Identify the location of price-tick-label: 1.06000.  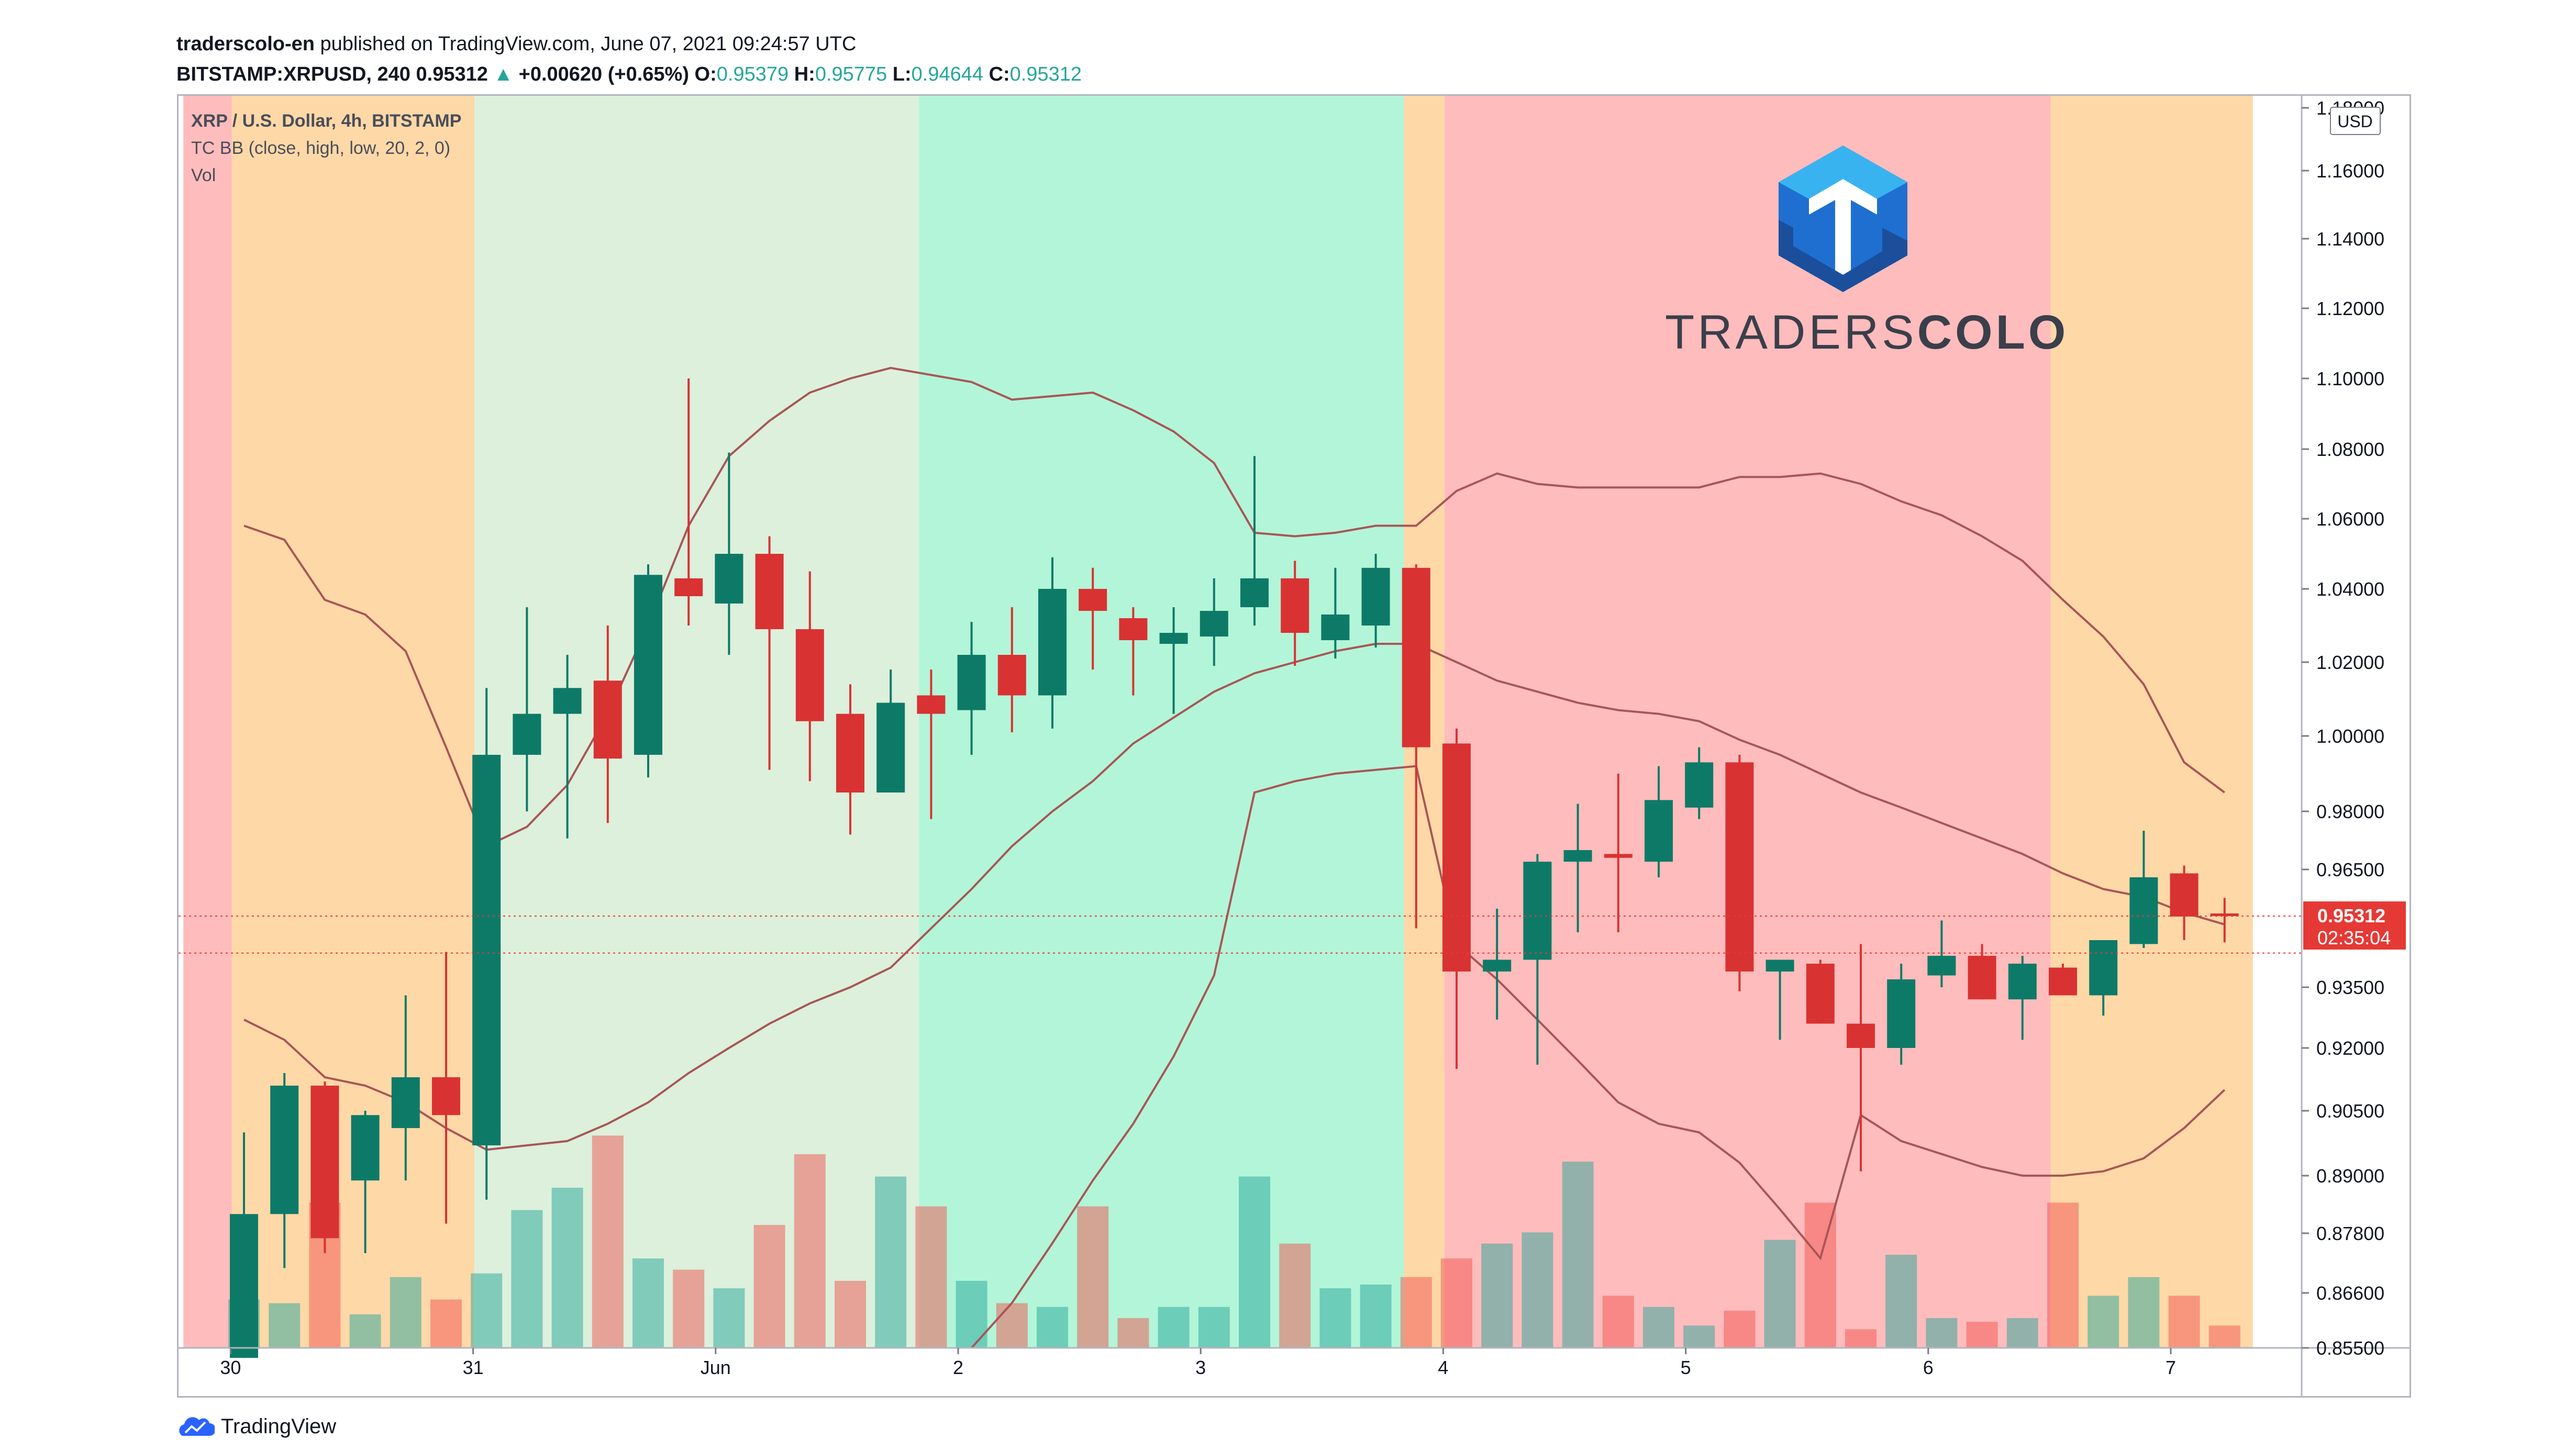
(2350, 519).